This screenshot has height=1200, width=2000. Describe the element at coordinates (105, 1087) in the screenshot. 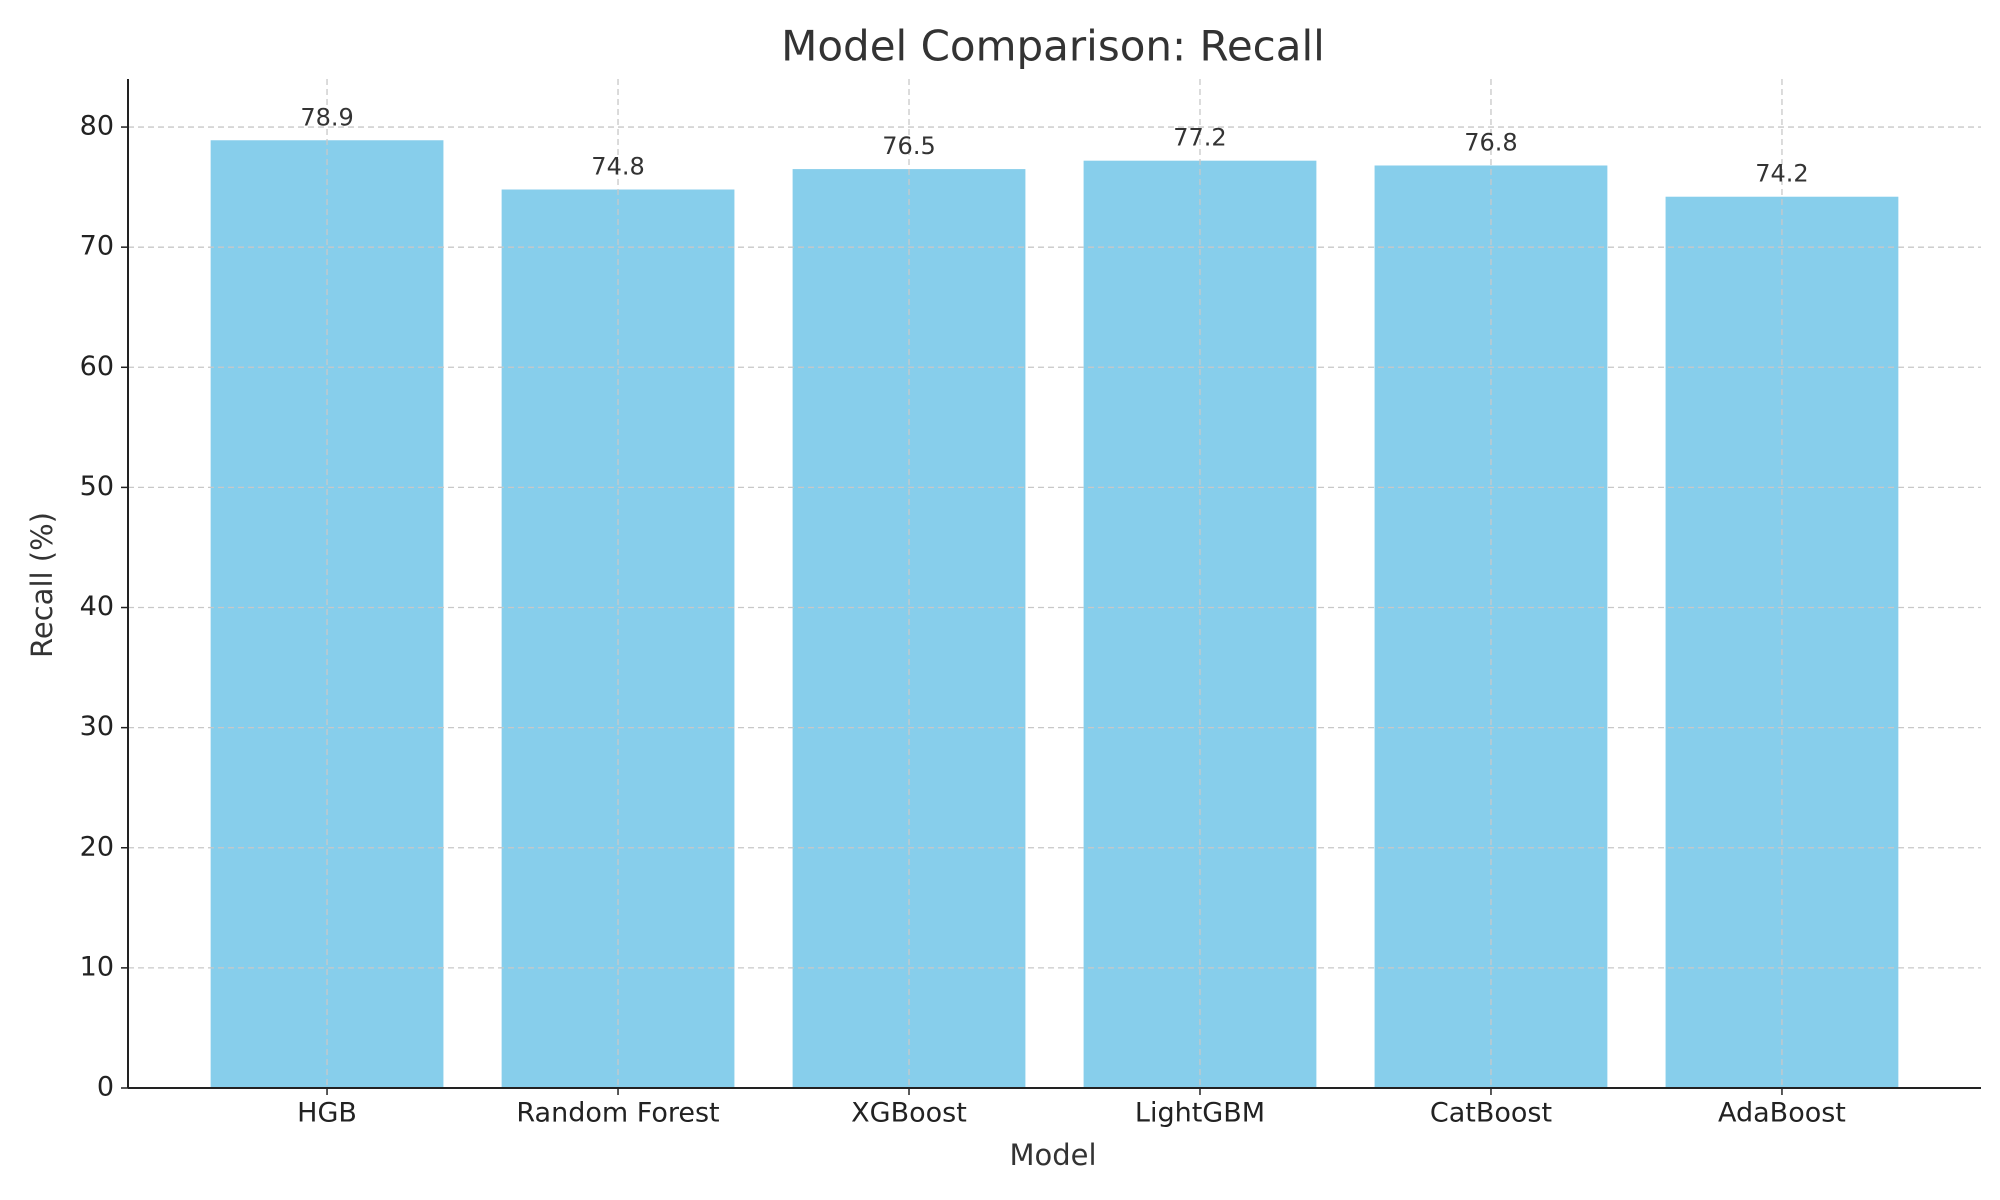

I see `y-tick-label: 0` at that location.